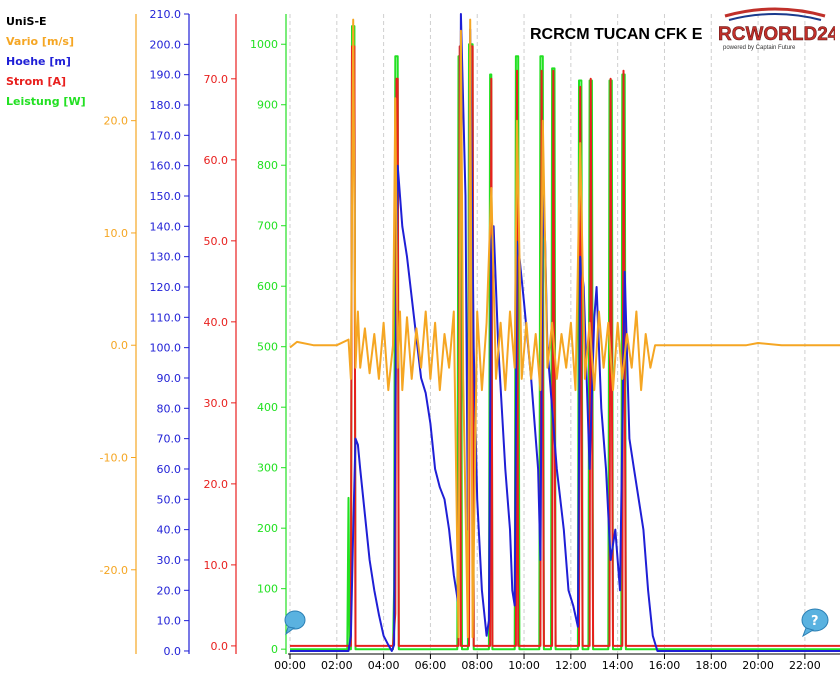 The height and width of the screenshot is (680, 840). What do you see at coordinates (169, 560) in the screenshot?
I see `hoehe-tick-label: 30.0` at bounding box center [169, 560].